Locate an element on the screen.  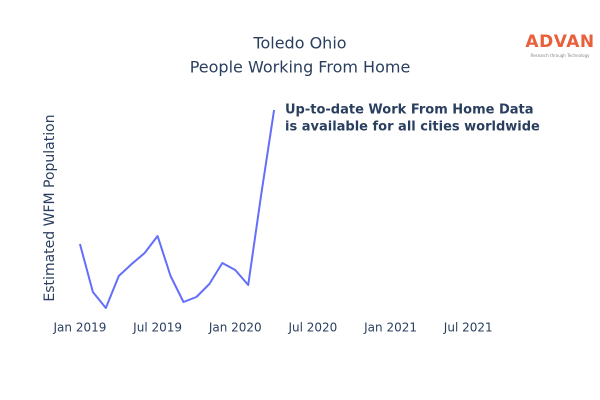
x-tick-label: Jul 2020 is located at coordinates (312, 328).